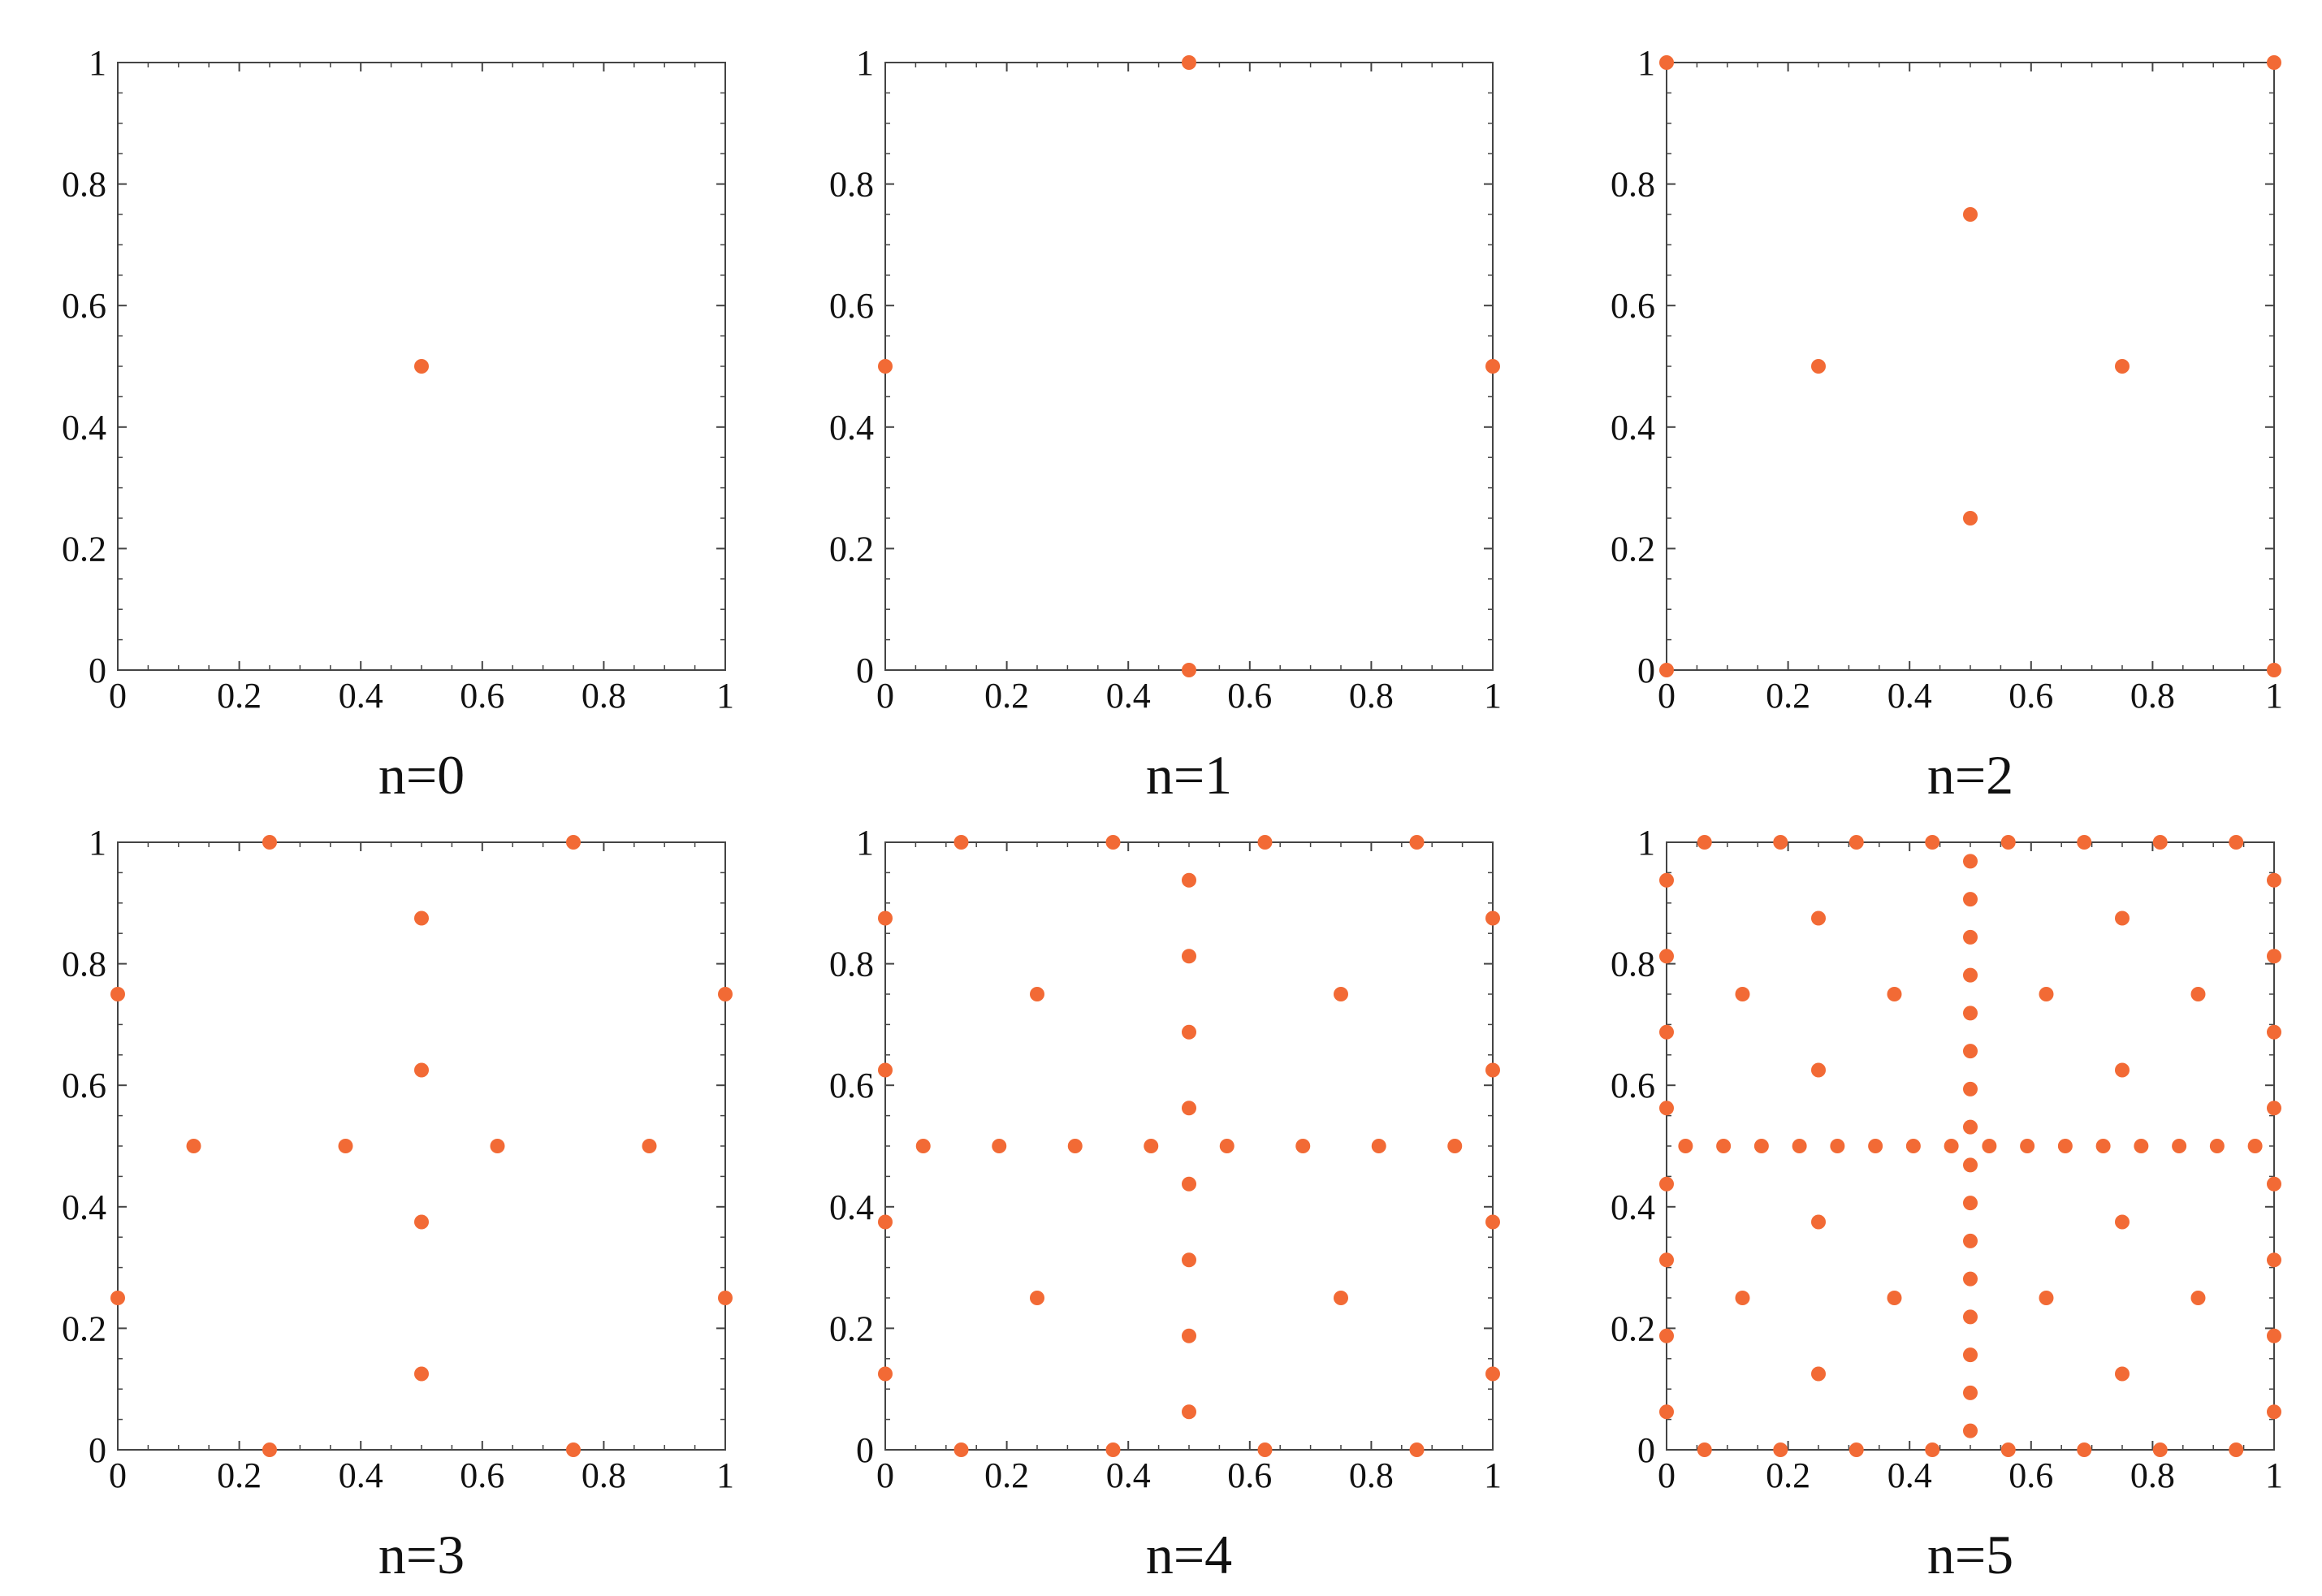 The width and height of the screenshot is (2322, 1596). I want to click on panel-n0: 0 0.2 0.4 0.6 0.8 1 0 0.2 0.4 0.6 0.8 1 n=0, so click(398, 425).